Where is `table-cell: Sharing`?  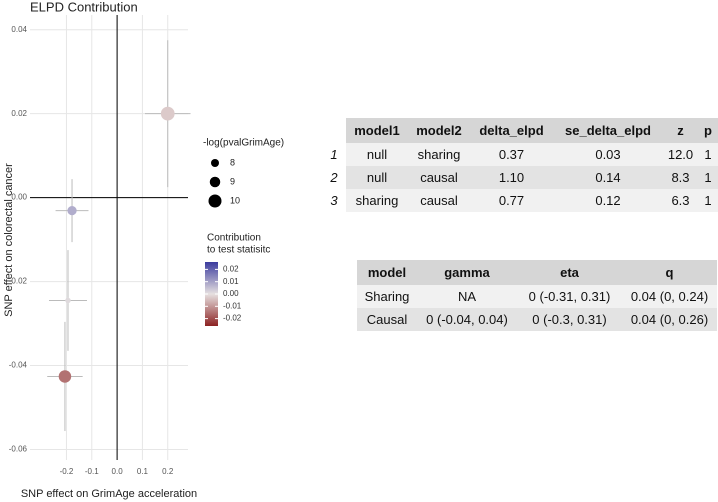 table-cell: Sharing is located at coordinates (387, 296).